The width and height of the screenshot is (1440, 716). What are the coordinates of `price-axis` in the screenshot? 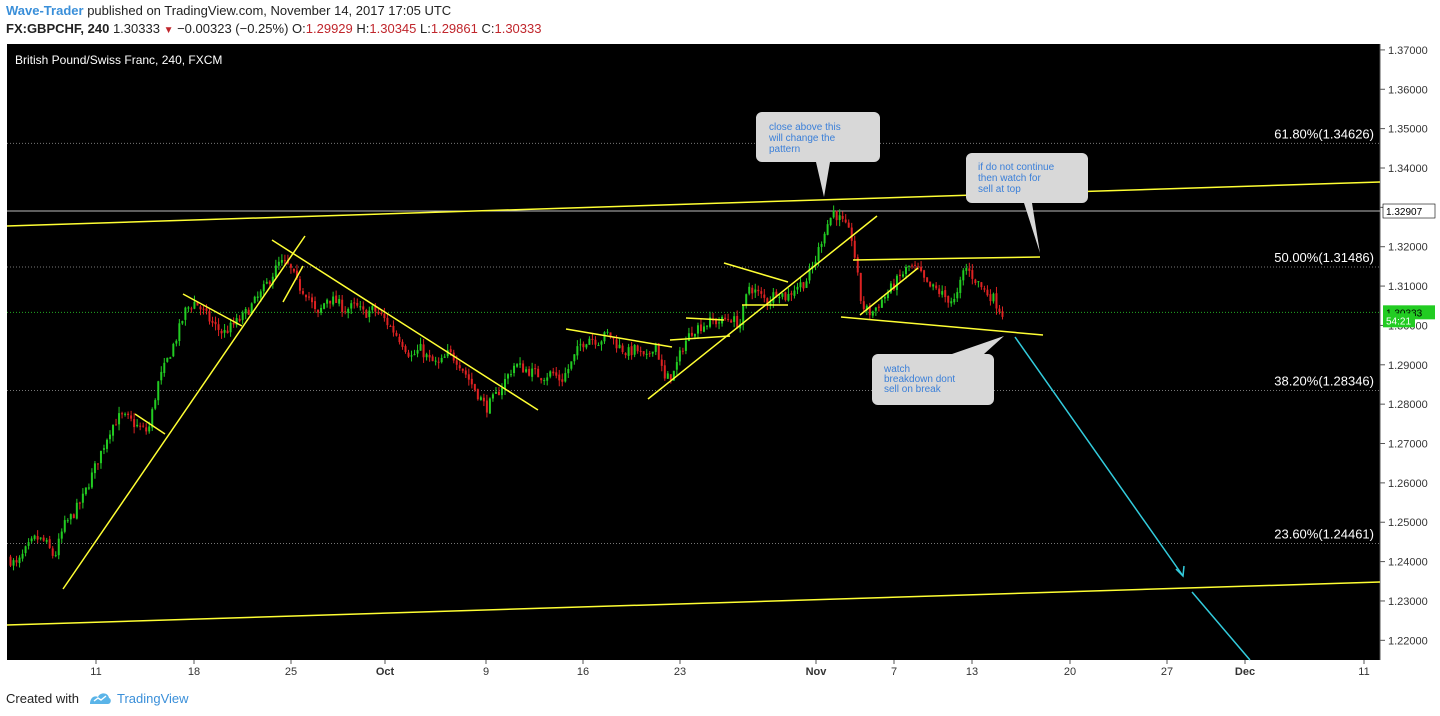 It's located at (1410, 363).